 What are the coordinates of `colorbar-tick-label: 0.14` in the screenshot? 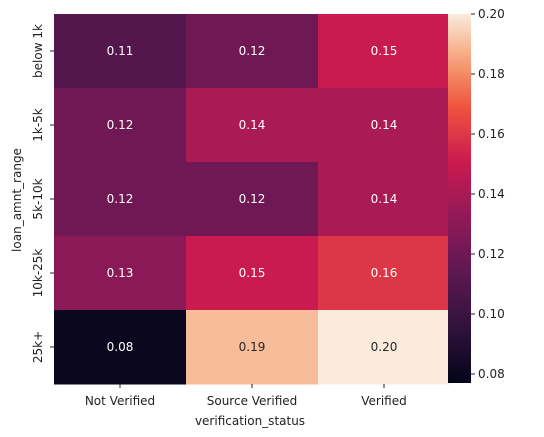 It's located at (491, 194).